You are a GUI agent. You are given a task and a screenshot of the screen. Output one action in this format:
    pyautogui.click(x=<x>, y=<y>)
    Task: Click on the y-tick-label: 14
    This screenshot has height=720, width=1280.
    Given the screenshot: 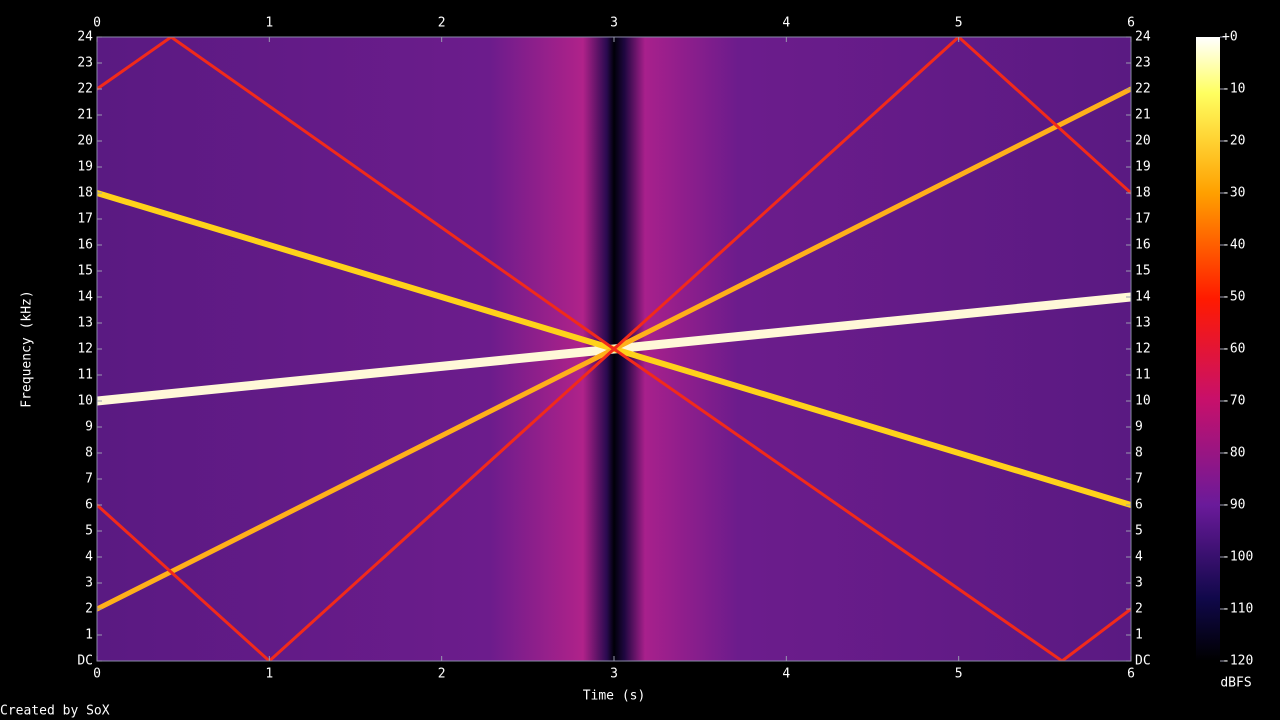 What is the action you would take?
    pyautogui.click(x=85, y=297)
    